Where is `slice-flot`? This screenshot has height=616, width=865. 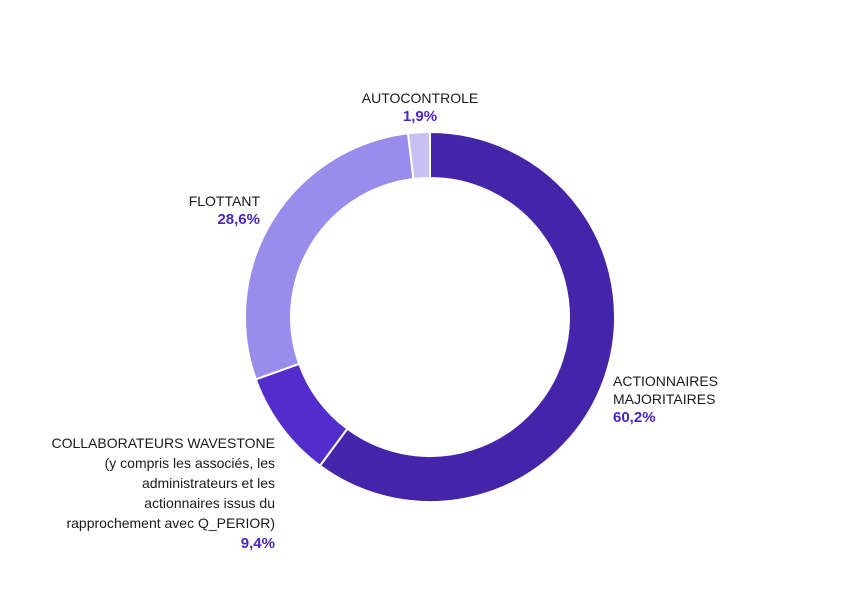 slice-flot is located at coordinates (329, 256).